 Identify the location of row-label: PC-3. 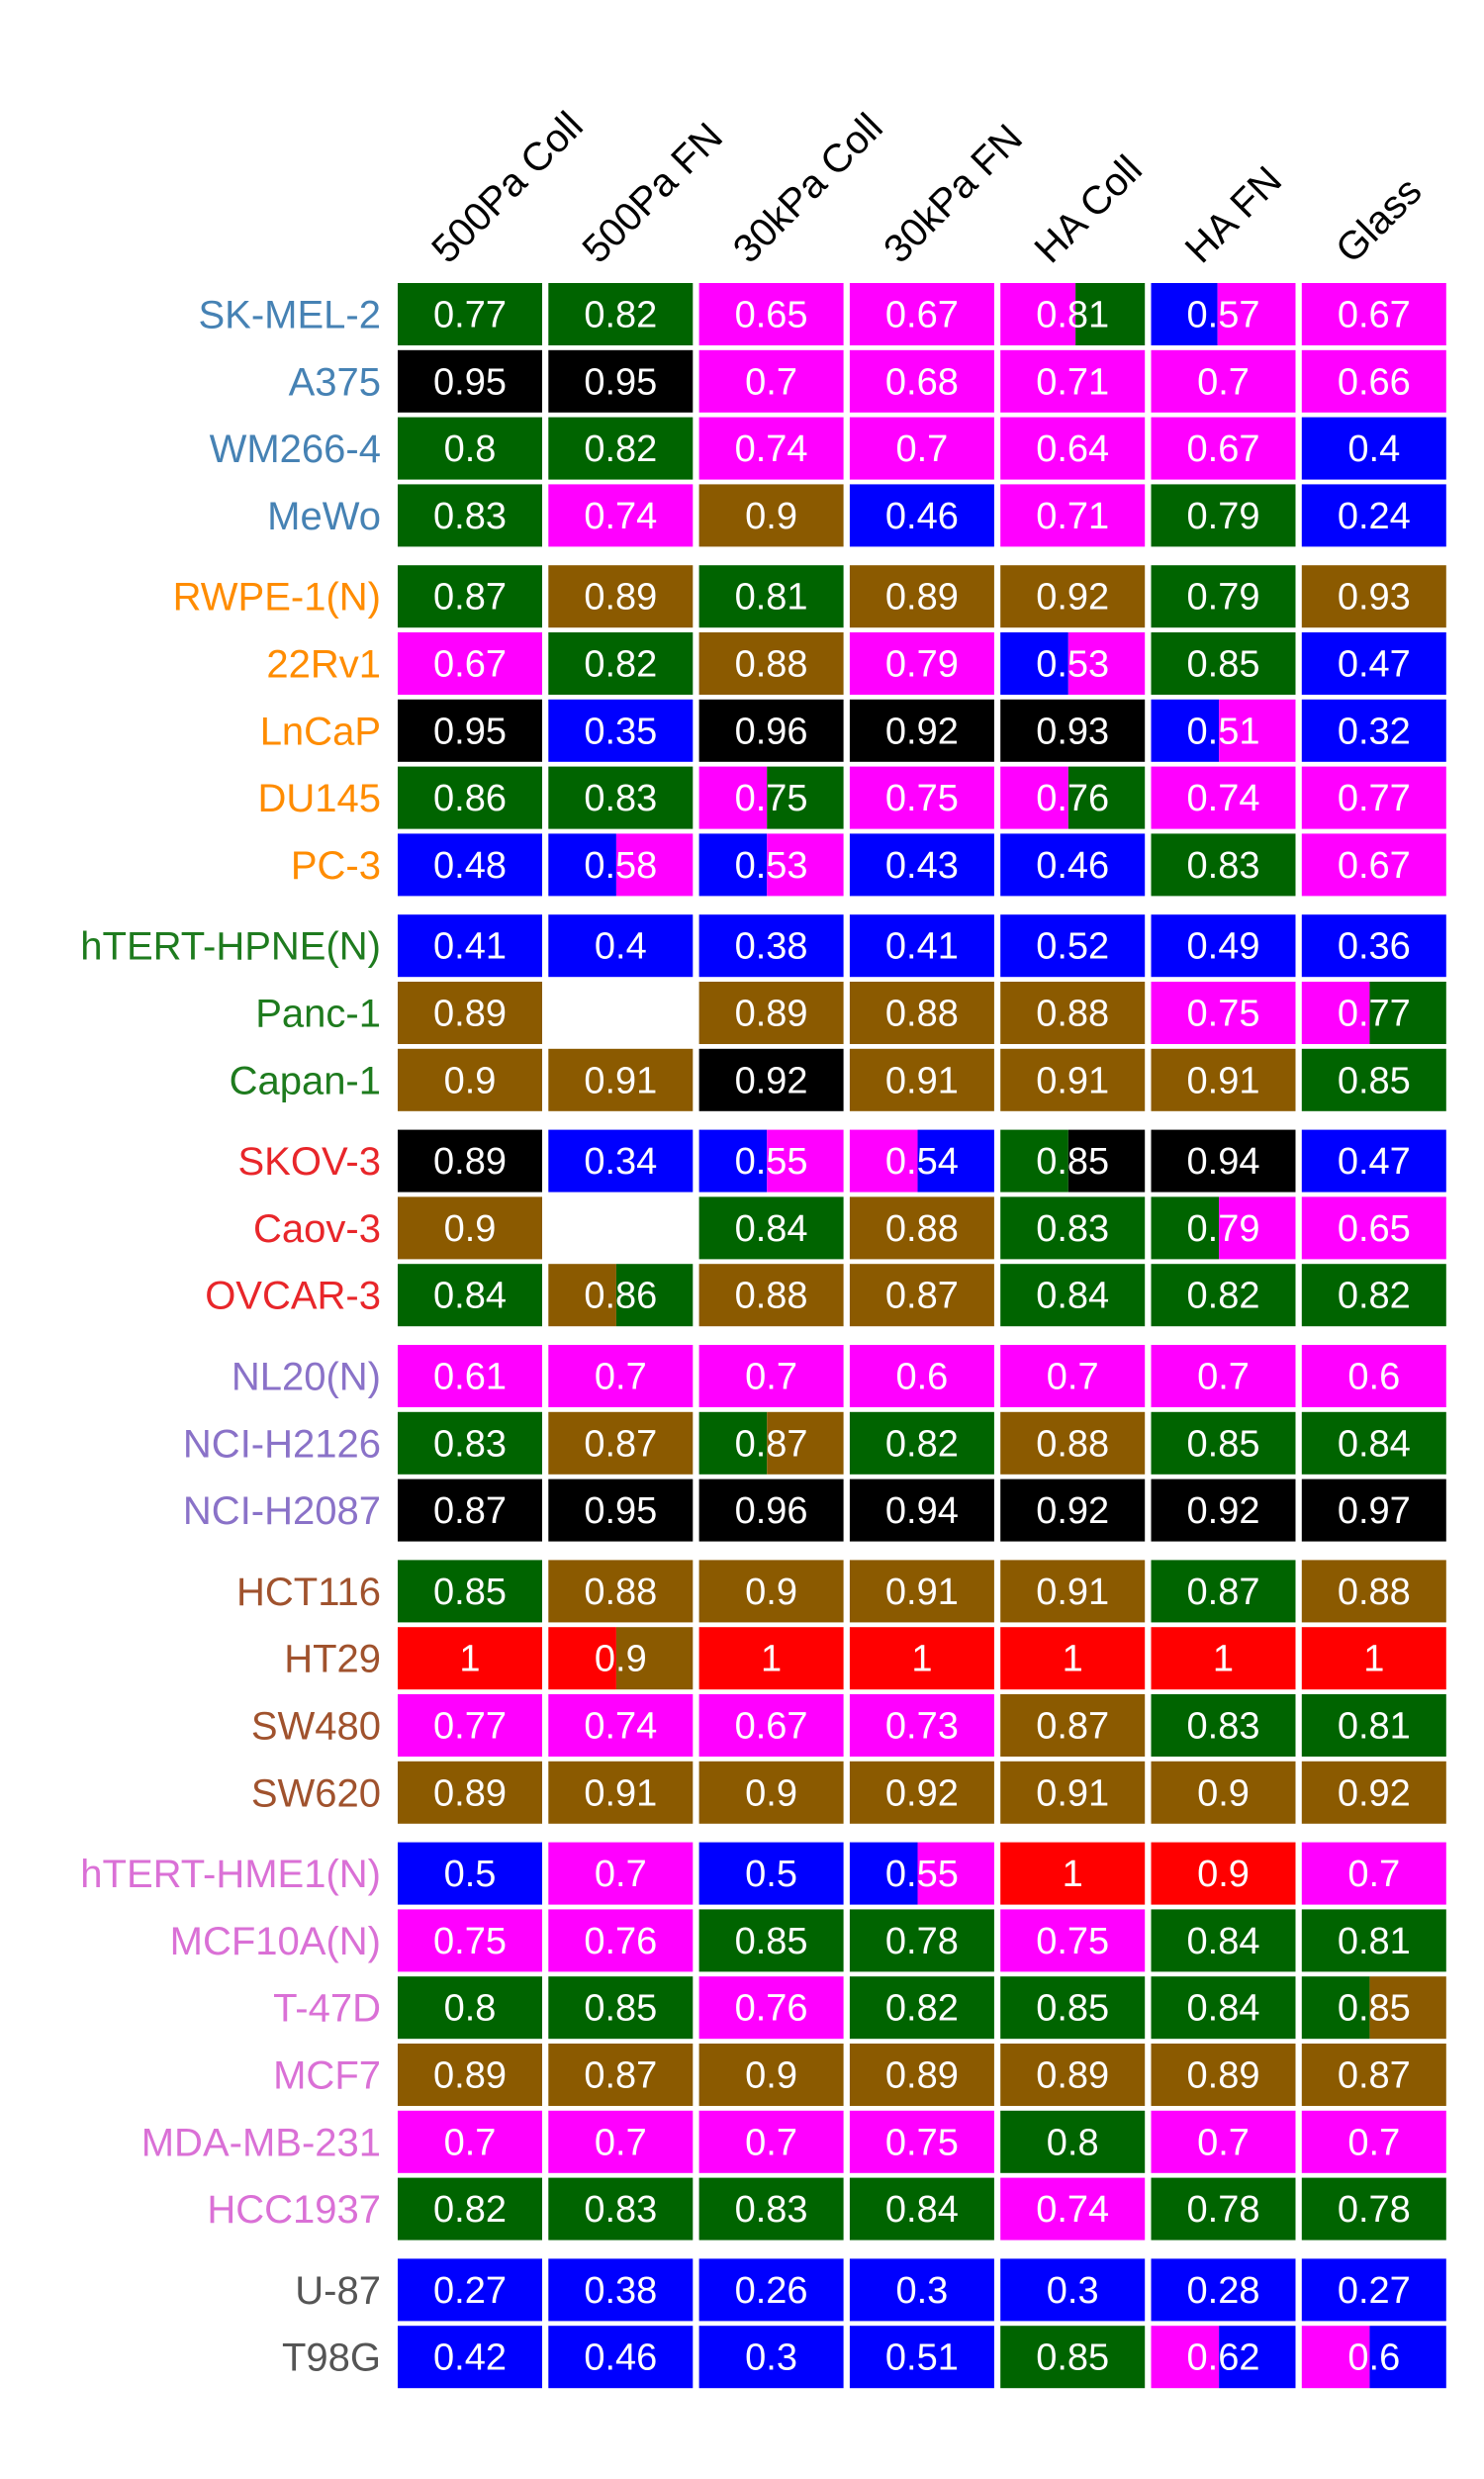
(336, 866).